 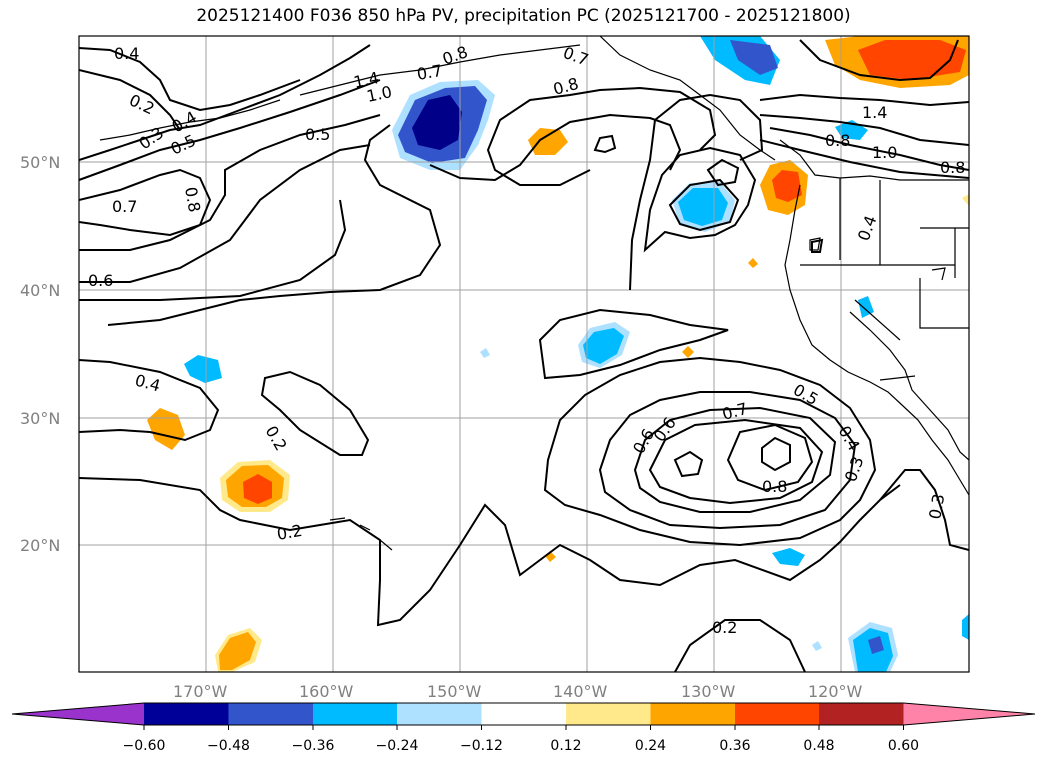 What do you see at coordinates (454, 691) in the screenshot?
I see `longitude-label: 150°W` at bounding box center [454, 691].